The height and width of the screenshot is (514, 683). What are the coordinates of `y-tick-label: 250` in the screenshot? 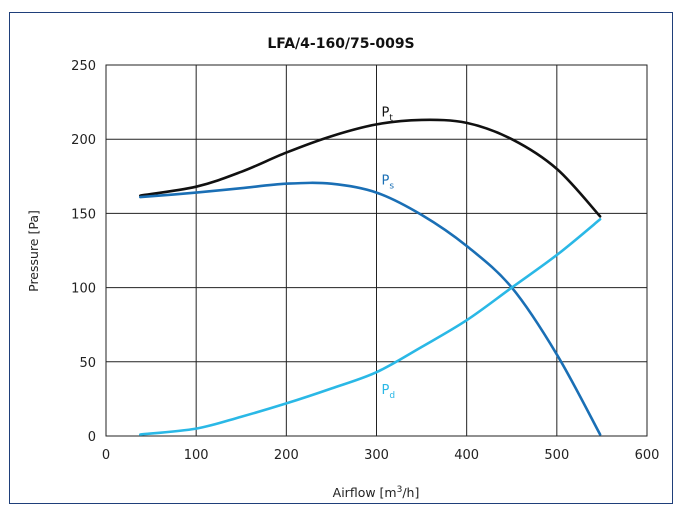 It's located at (83, 66).